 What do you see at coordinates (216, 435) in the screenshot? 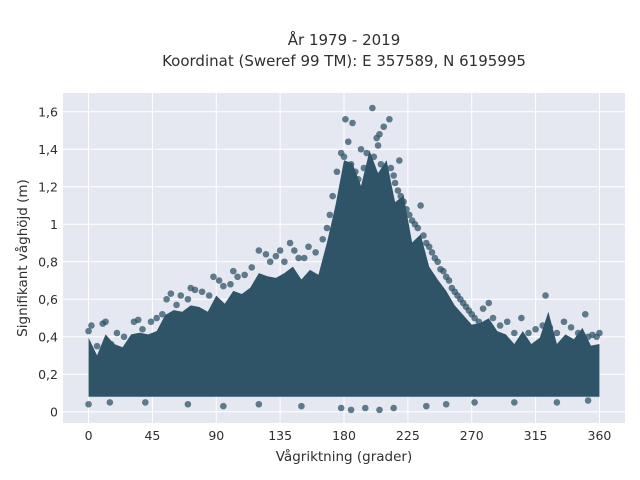
I see `x-tick-label: 90` at bounding box center [216, 435].